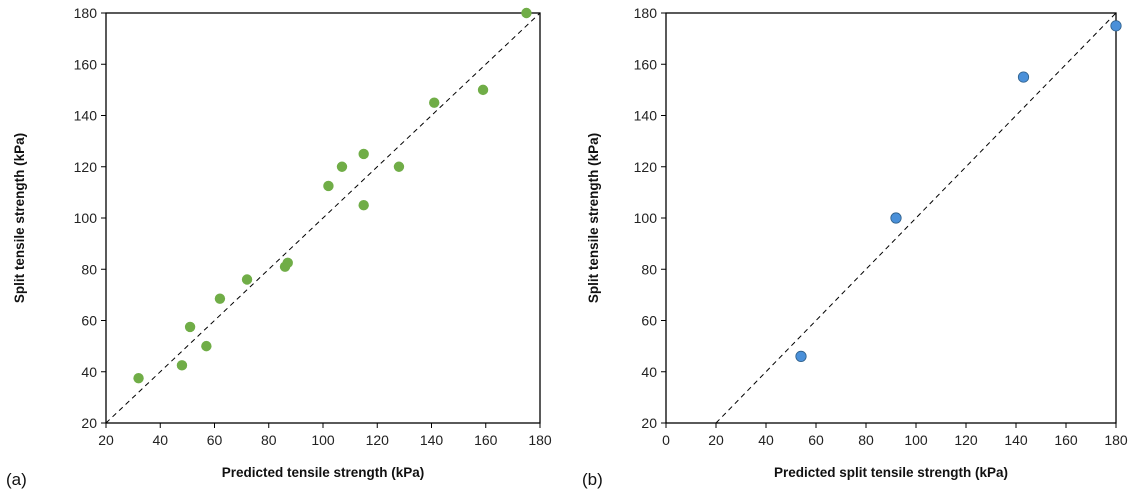  Describe the element at coordinates (16, 479) in the screenshot. I see `panel-label: (a)` at that location.